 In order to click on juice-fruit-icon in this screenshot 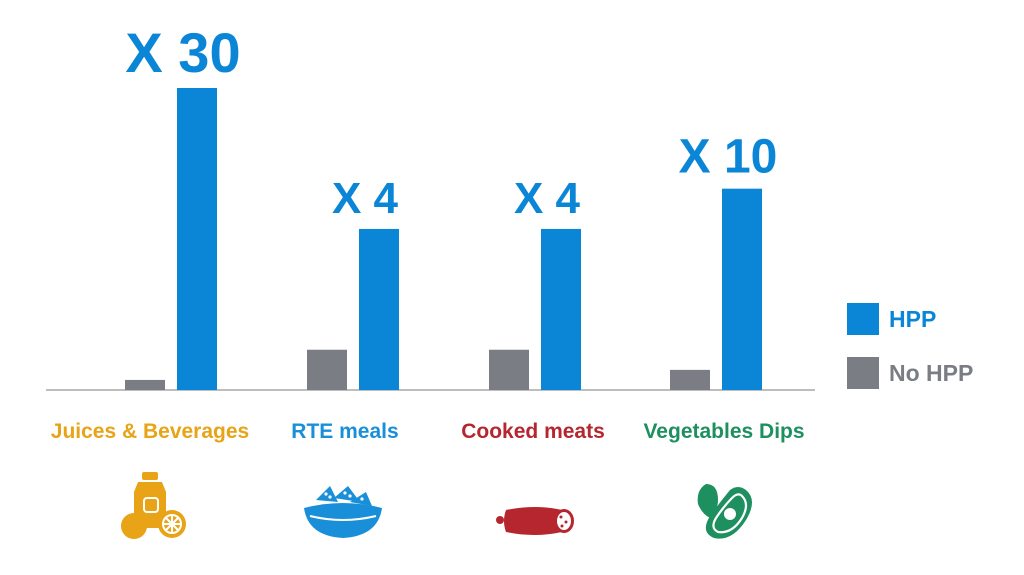, I will do `click(153, 505)`.